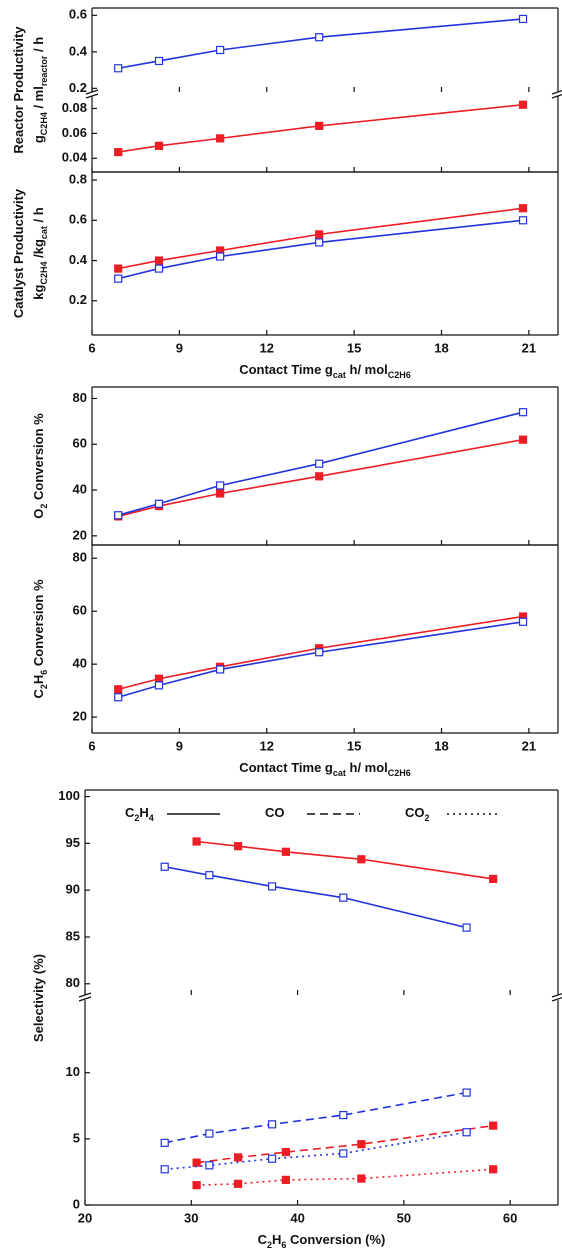  I want to click on y-axis-label-part: reactor, so click(44, 70).